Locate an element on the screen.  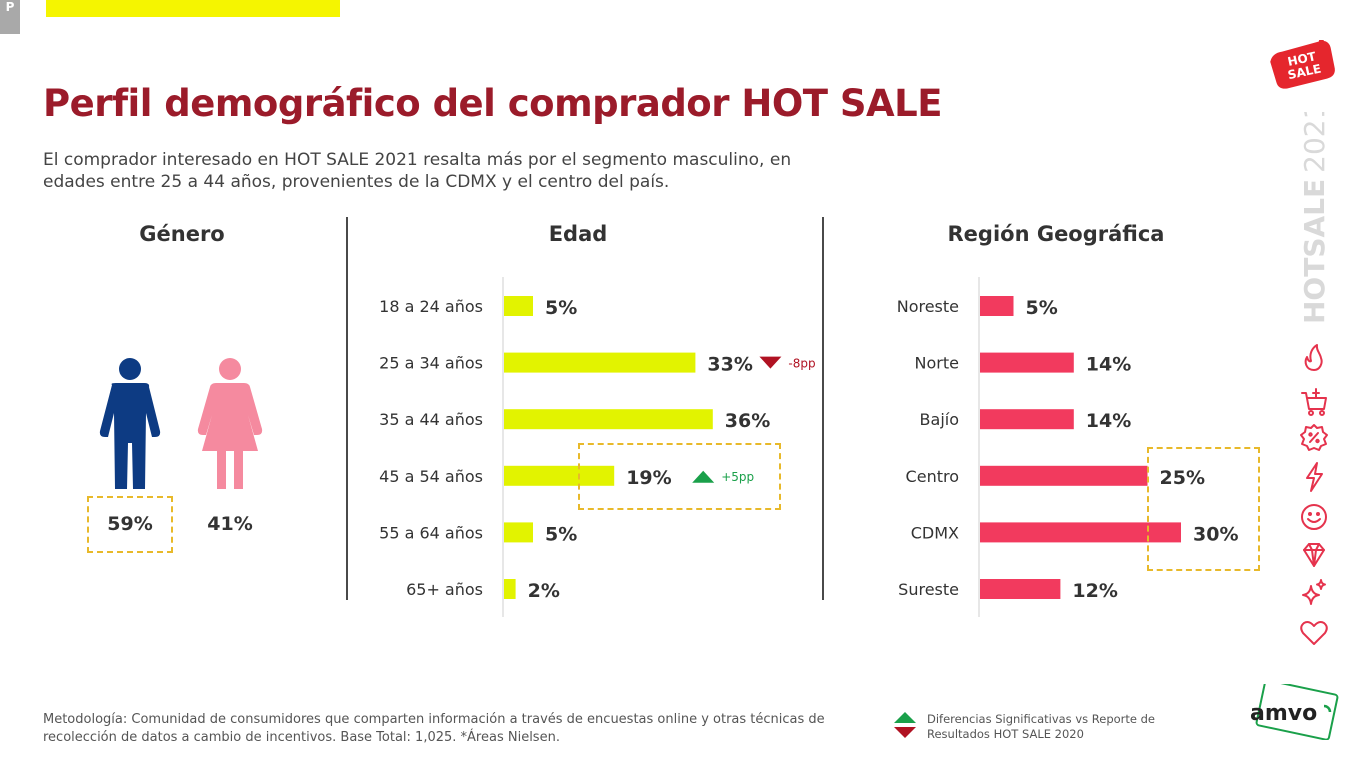
category-label-noreste: Noreste is located at coordinates (928, 306).